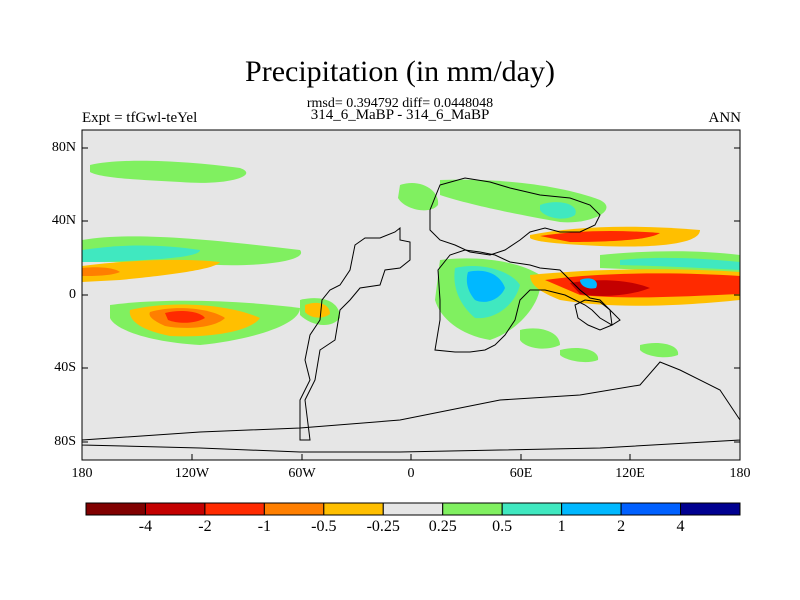  Describe the element at coordinates (151, 270) in the screenshot. I see `patch-orange-pacific-band` at that location.